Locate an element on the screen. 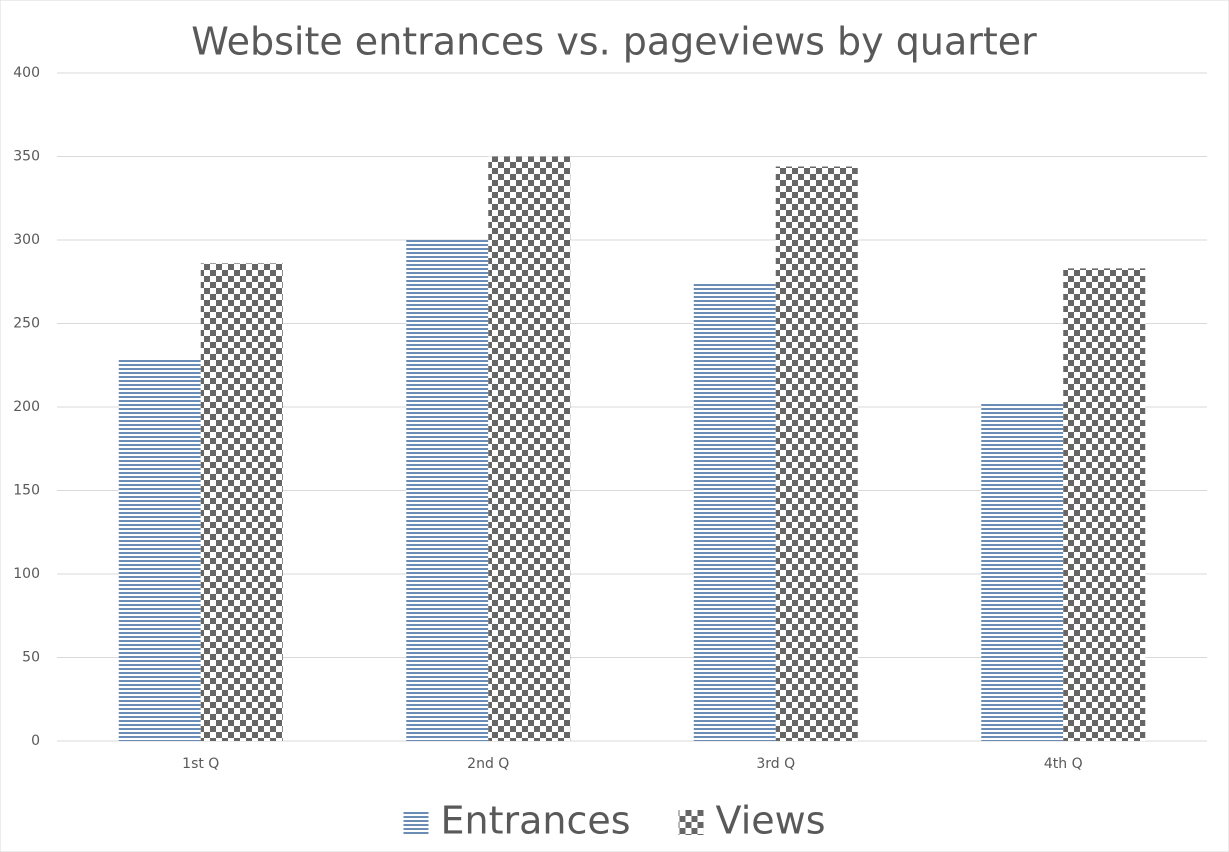 The height and width of the screenshot is (852, 1229). legend: Entrances Views is located at coordinates (614, 821).